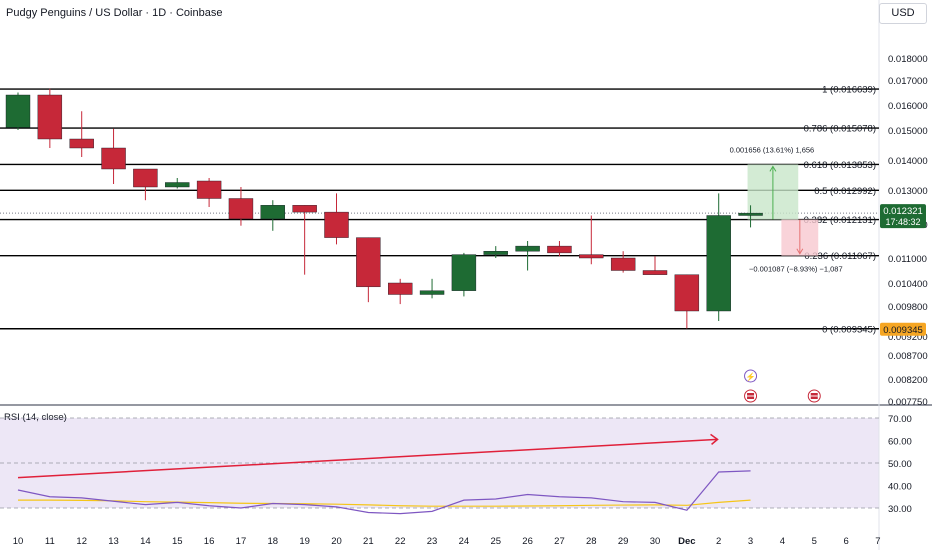 Image resolution: width=932 pixels, height=555 pixels. What do you see at coordinates (845, 191) in the screenshot?
I see `fib-level-label: 0.5 (0.012992)` at bounding box center [845, 191].